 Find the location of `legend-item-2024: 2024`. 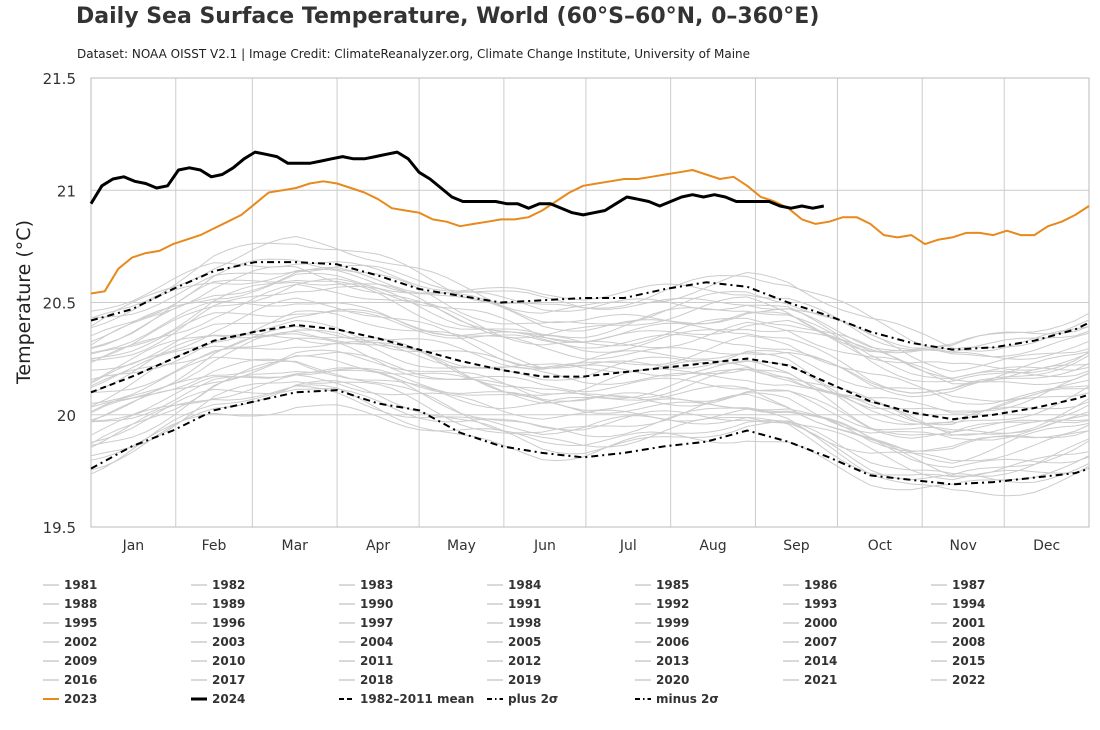

legend-item-2024: 2024 is located at coordinates (218, 699).